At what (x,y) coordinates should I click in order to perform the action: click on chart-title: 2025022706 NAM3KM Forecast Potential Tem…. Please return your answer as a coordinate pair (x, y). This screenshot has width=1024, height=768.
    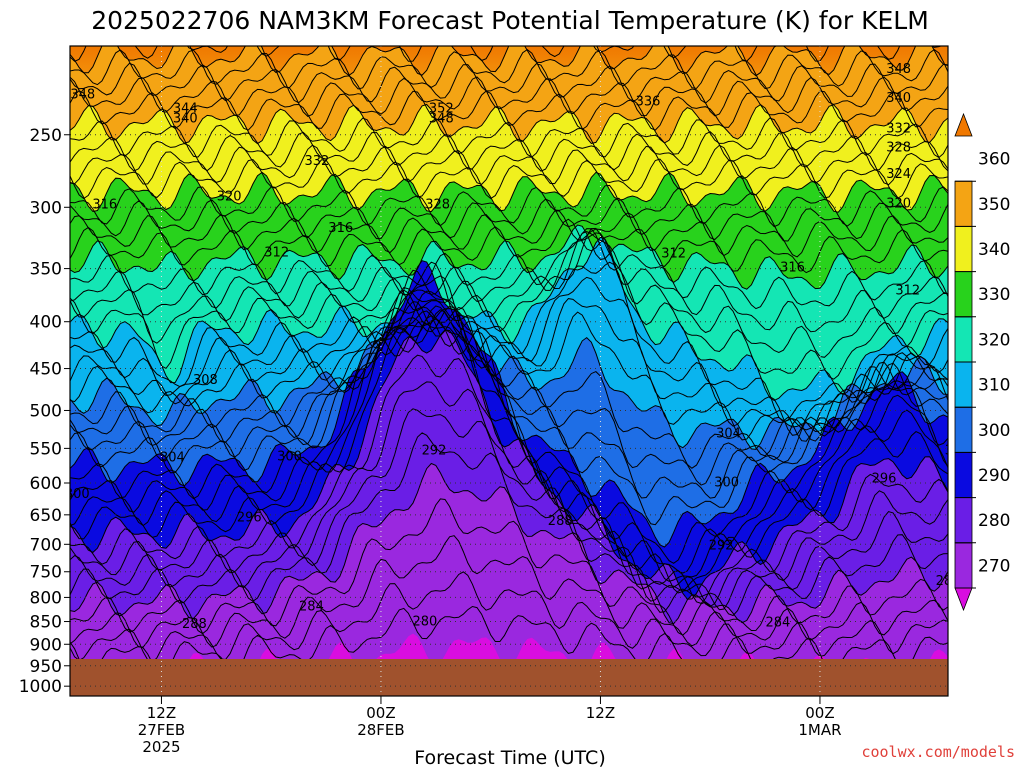
    Looking at the image, I should click on (510, 20).